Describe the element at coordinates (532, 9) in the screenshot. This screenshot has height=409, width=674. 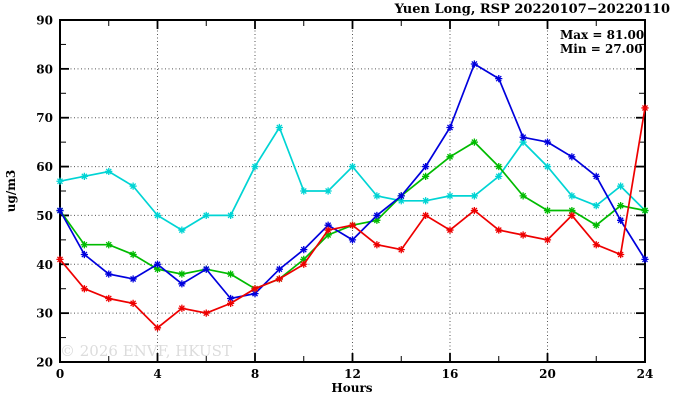
I see `chart-title: Yuen Long, RSP 20220107−20220110` at that location.